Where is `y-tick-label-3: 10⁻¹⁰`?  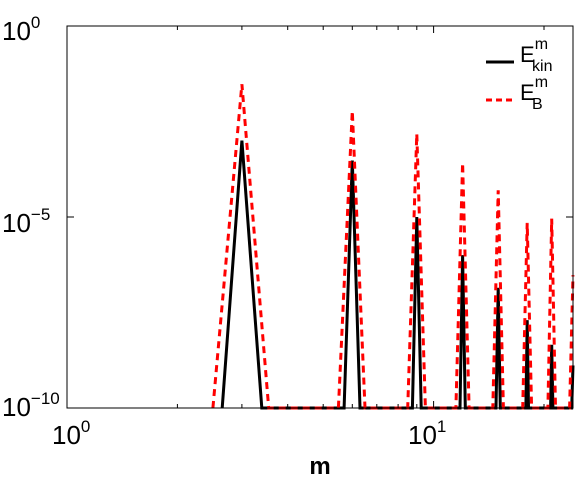
y-tick-label-3: 10⁻¹⁰ is located at coordinates (31, 405).